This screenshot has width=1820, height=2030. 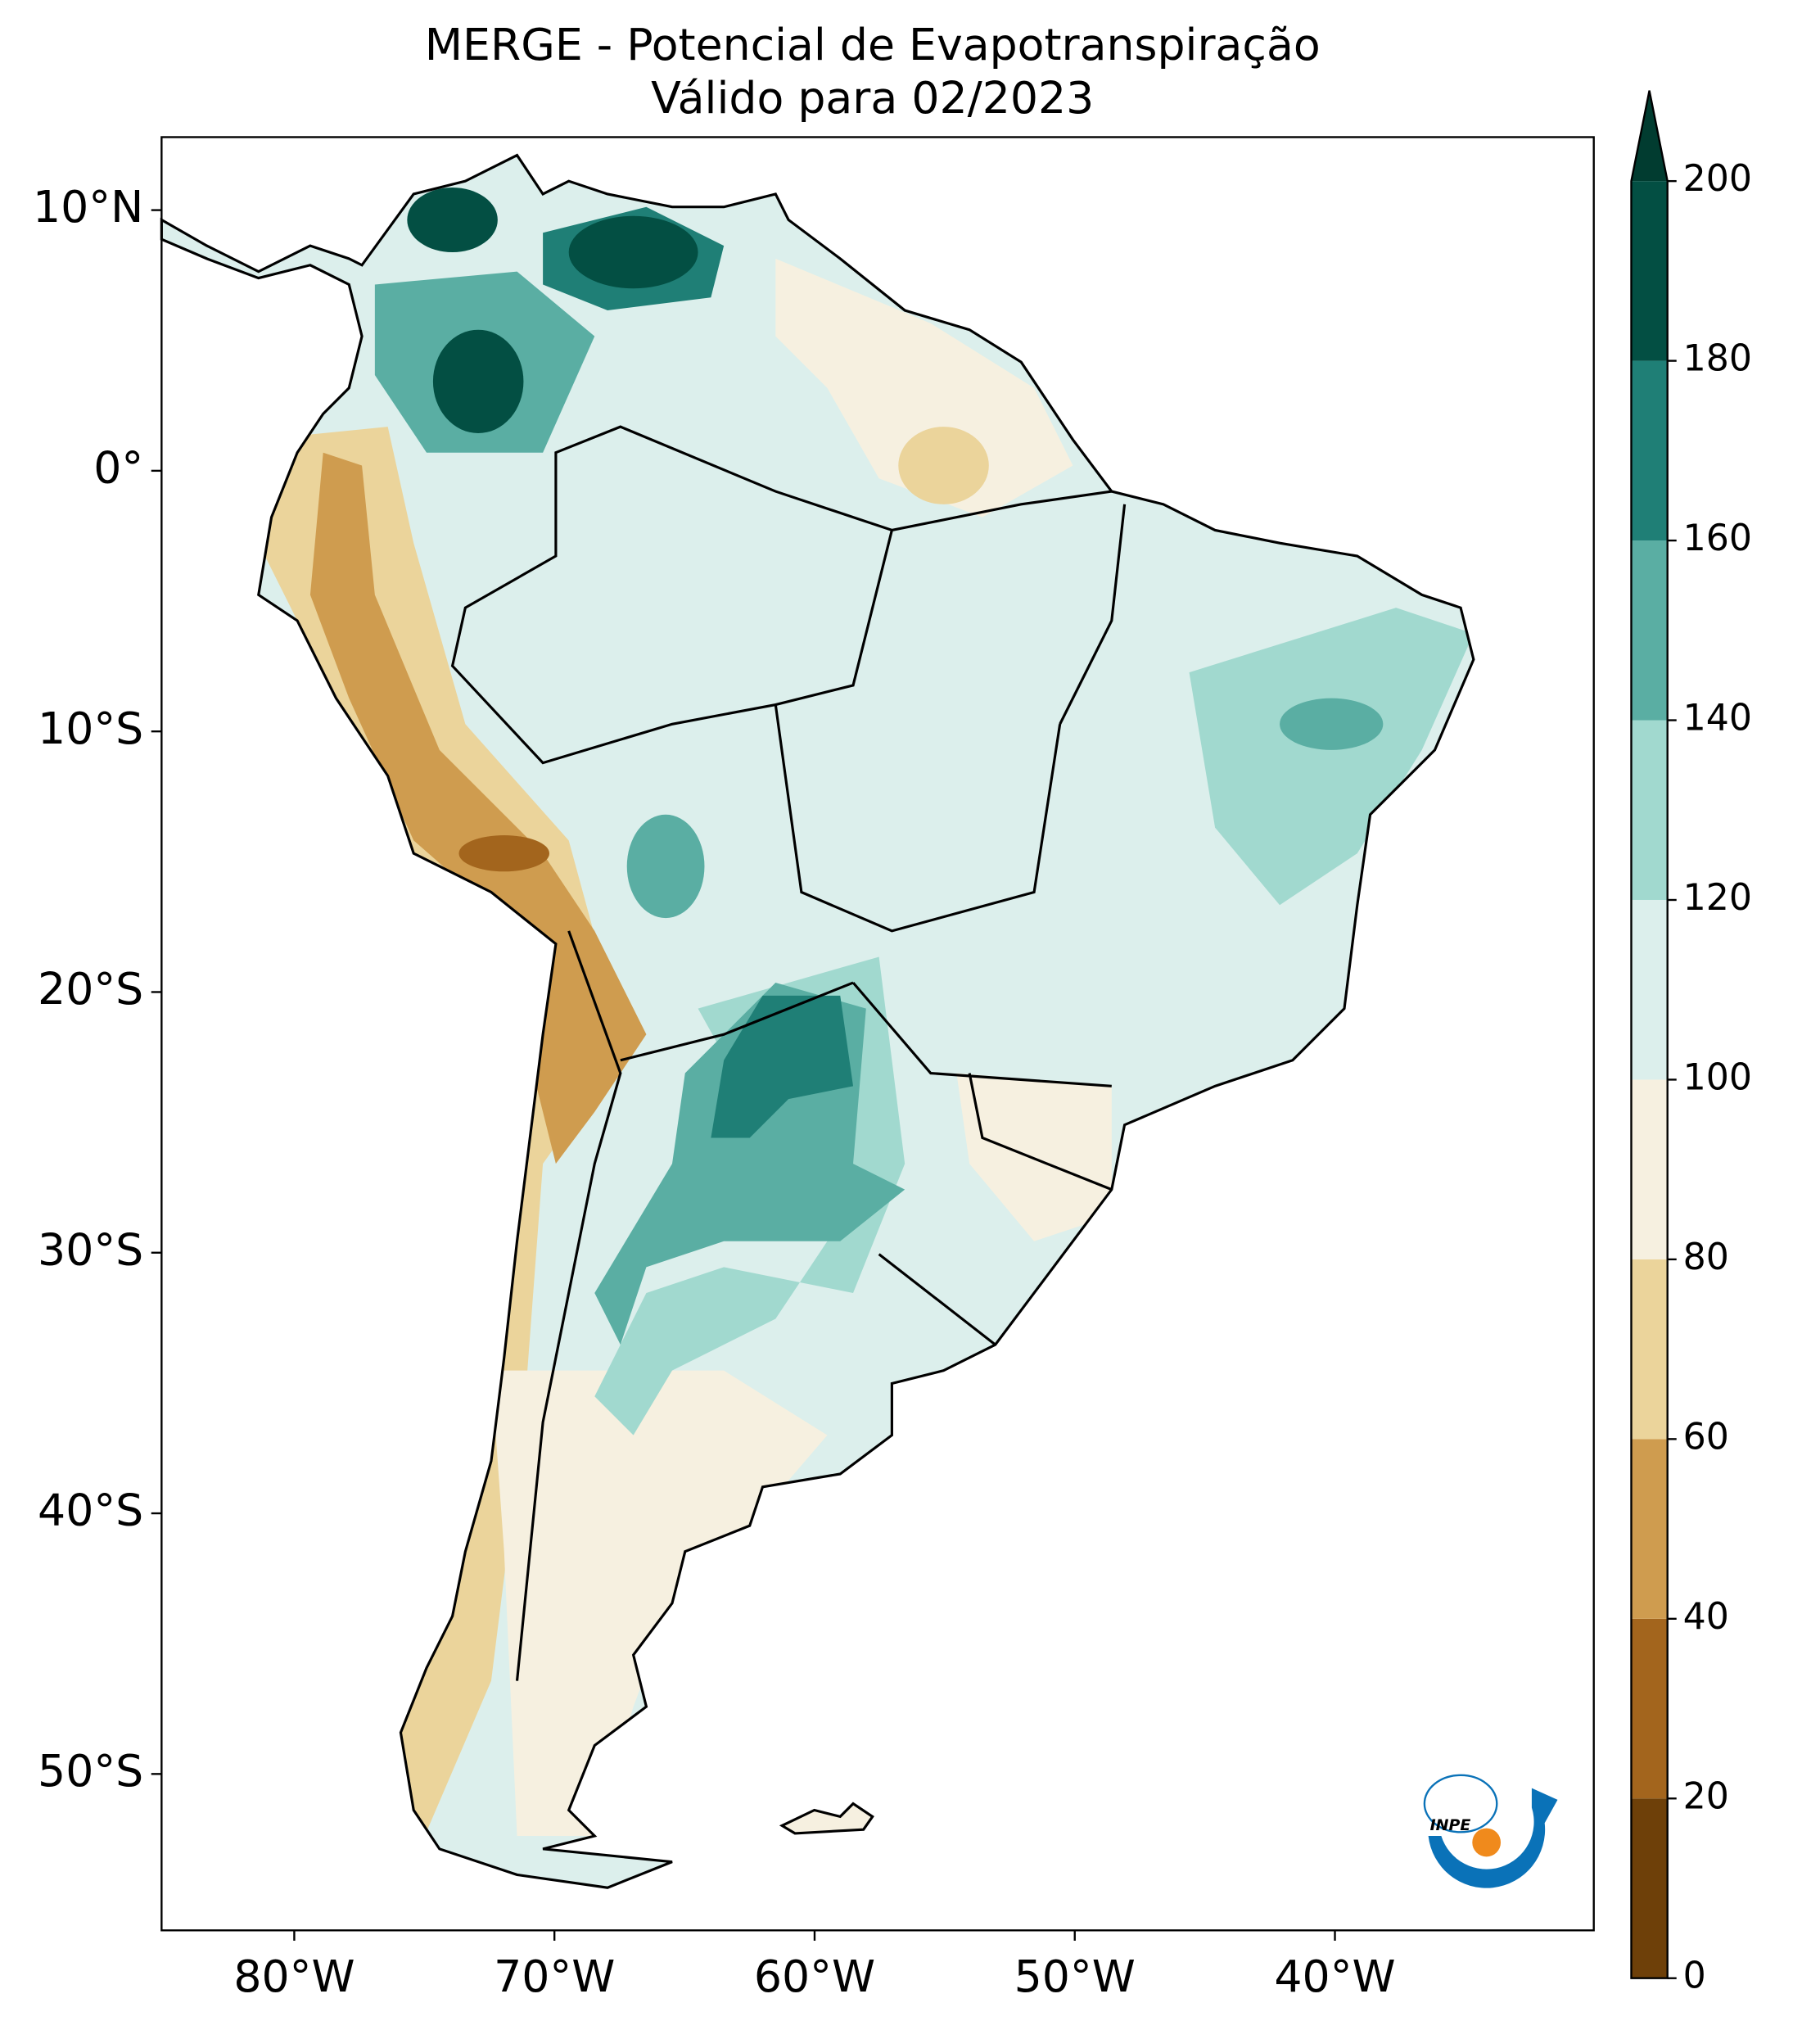 I want to click on title-line: MERGE - Potencial de Evapotranspiração, so click(x=873, y=44).